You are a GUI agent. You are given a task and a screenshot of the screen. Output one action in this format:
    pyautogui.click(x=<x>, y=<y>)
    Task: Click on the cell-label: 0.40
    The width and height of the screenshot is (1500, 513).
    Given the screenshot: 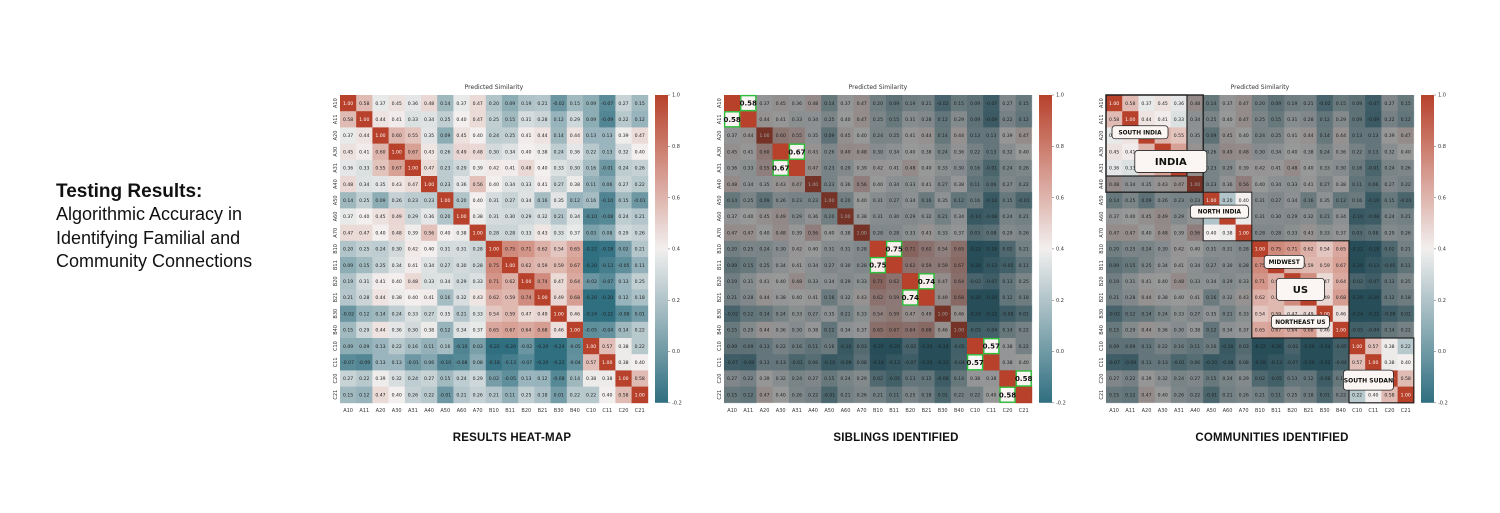 What is the action you would take?
    pyautogui.click(x=1146, y=233)
    